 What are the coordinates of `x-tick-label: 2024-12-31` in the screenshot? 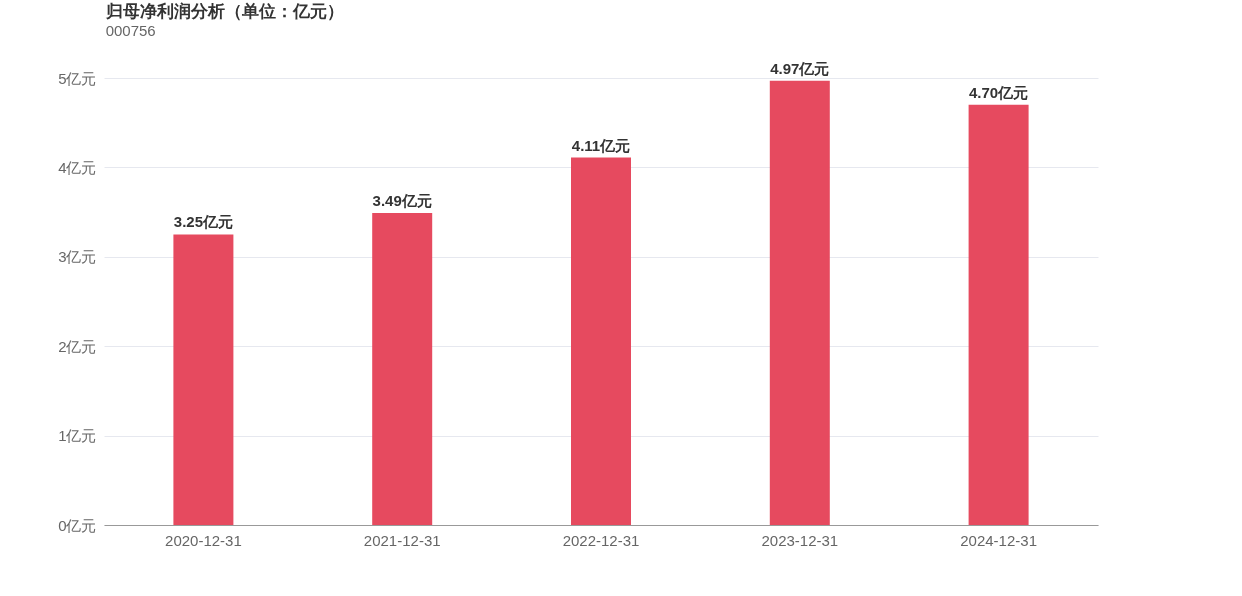 It's located at (998, 540).